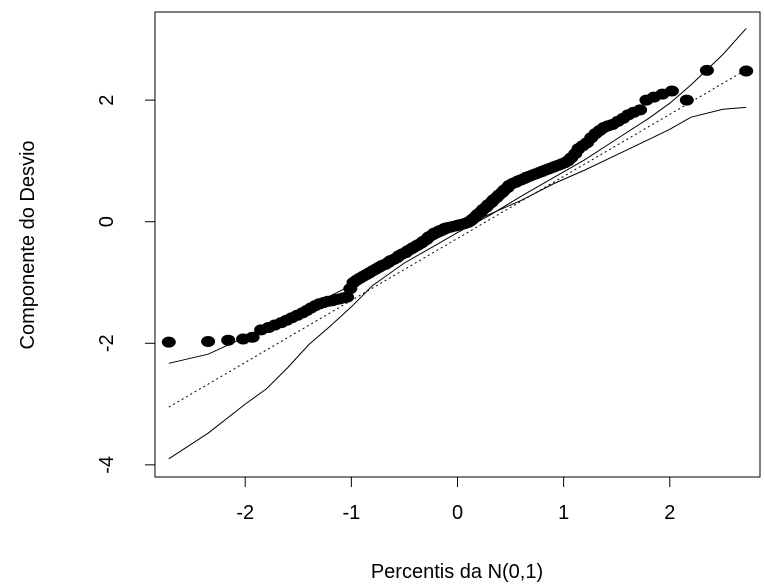 The image size is (765, 586). I want to click on x-axis: -2 -1 0 1 2, so click(455, 500).